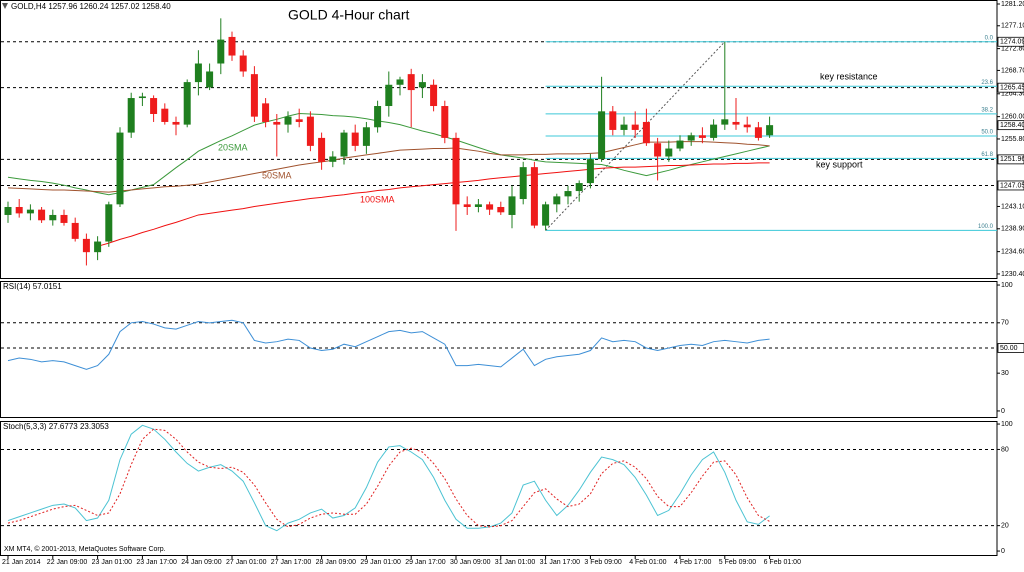 This screenshot has width=1024, height=572. I want to click on x-tick-label: 3 Feb 09:00, so click(602, 562).